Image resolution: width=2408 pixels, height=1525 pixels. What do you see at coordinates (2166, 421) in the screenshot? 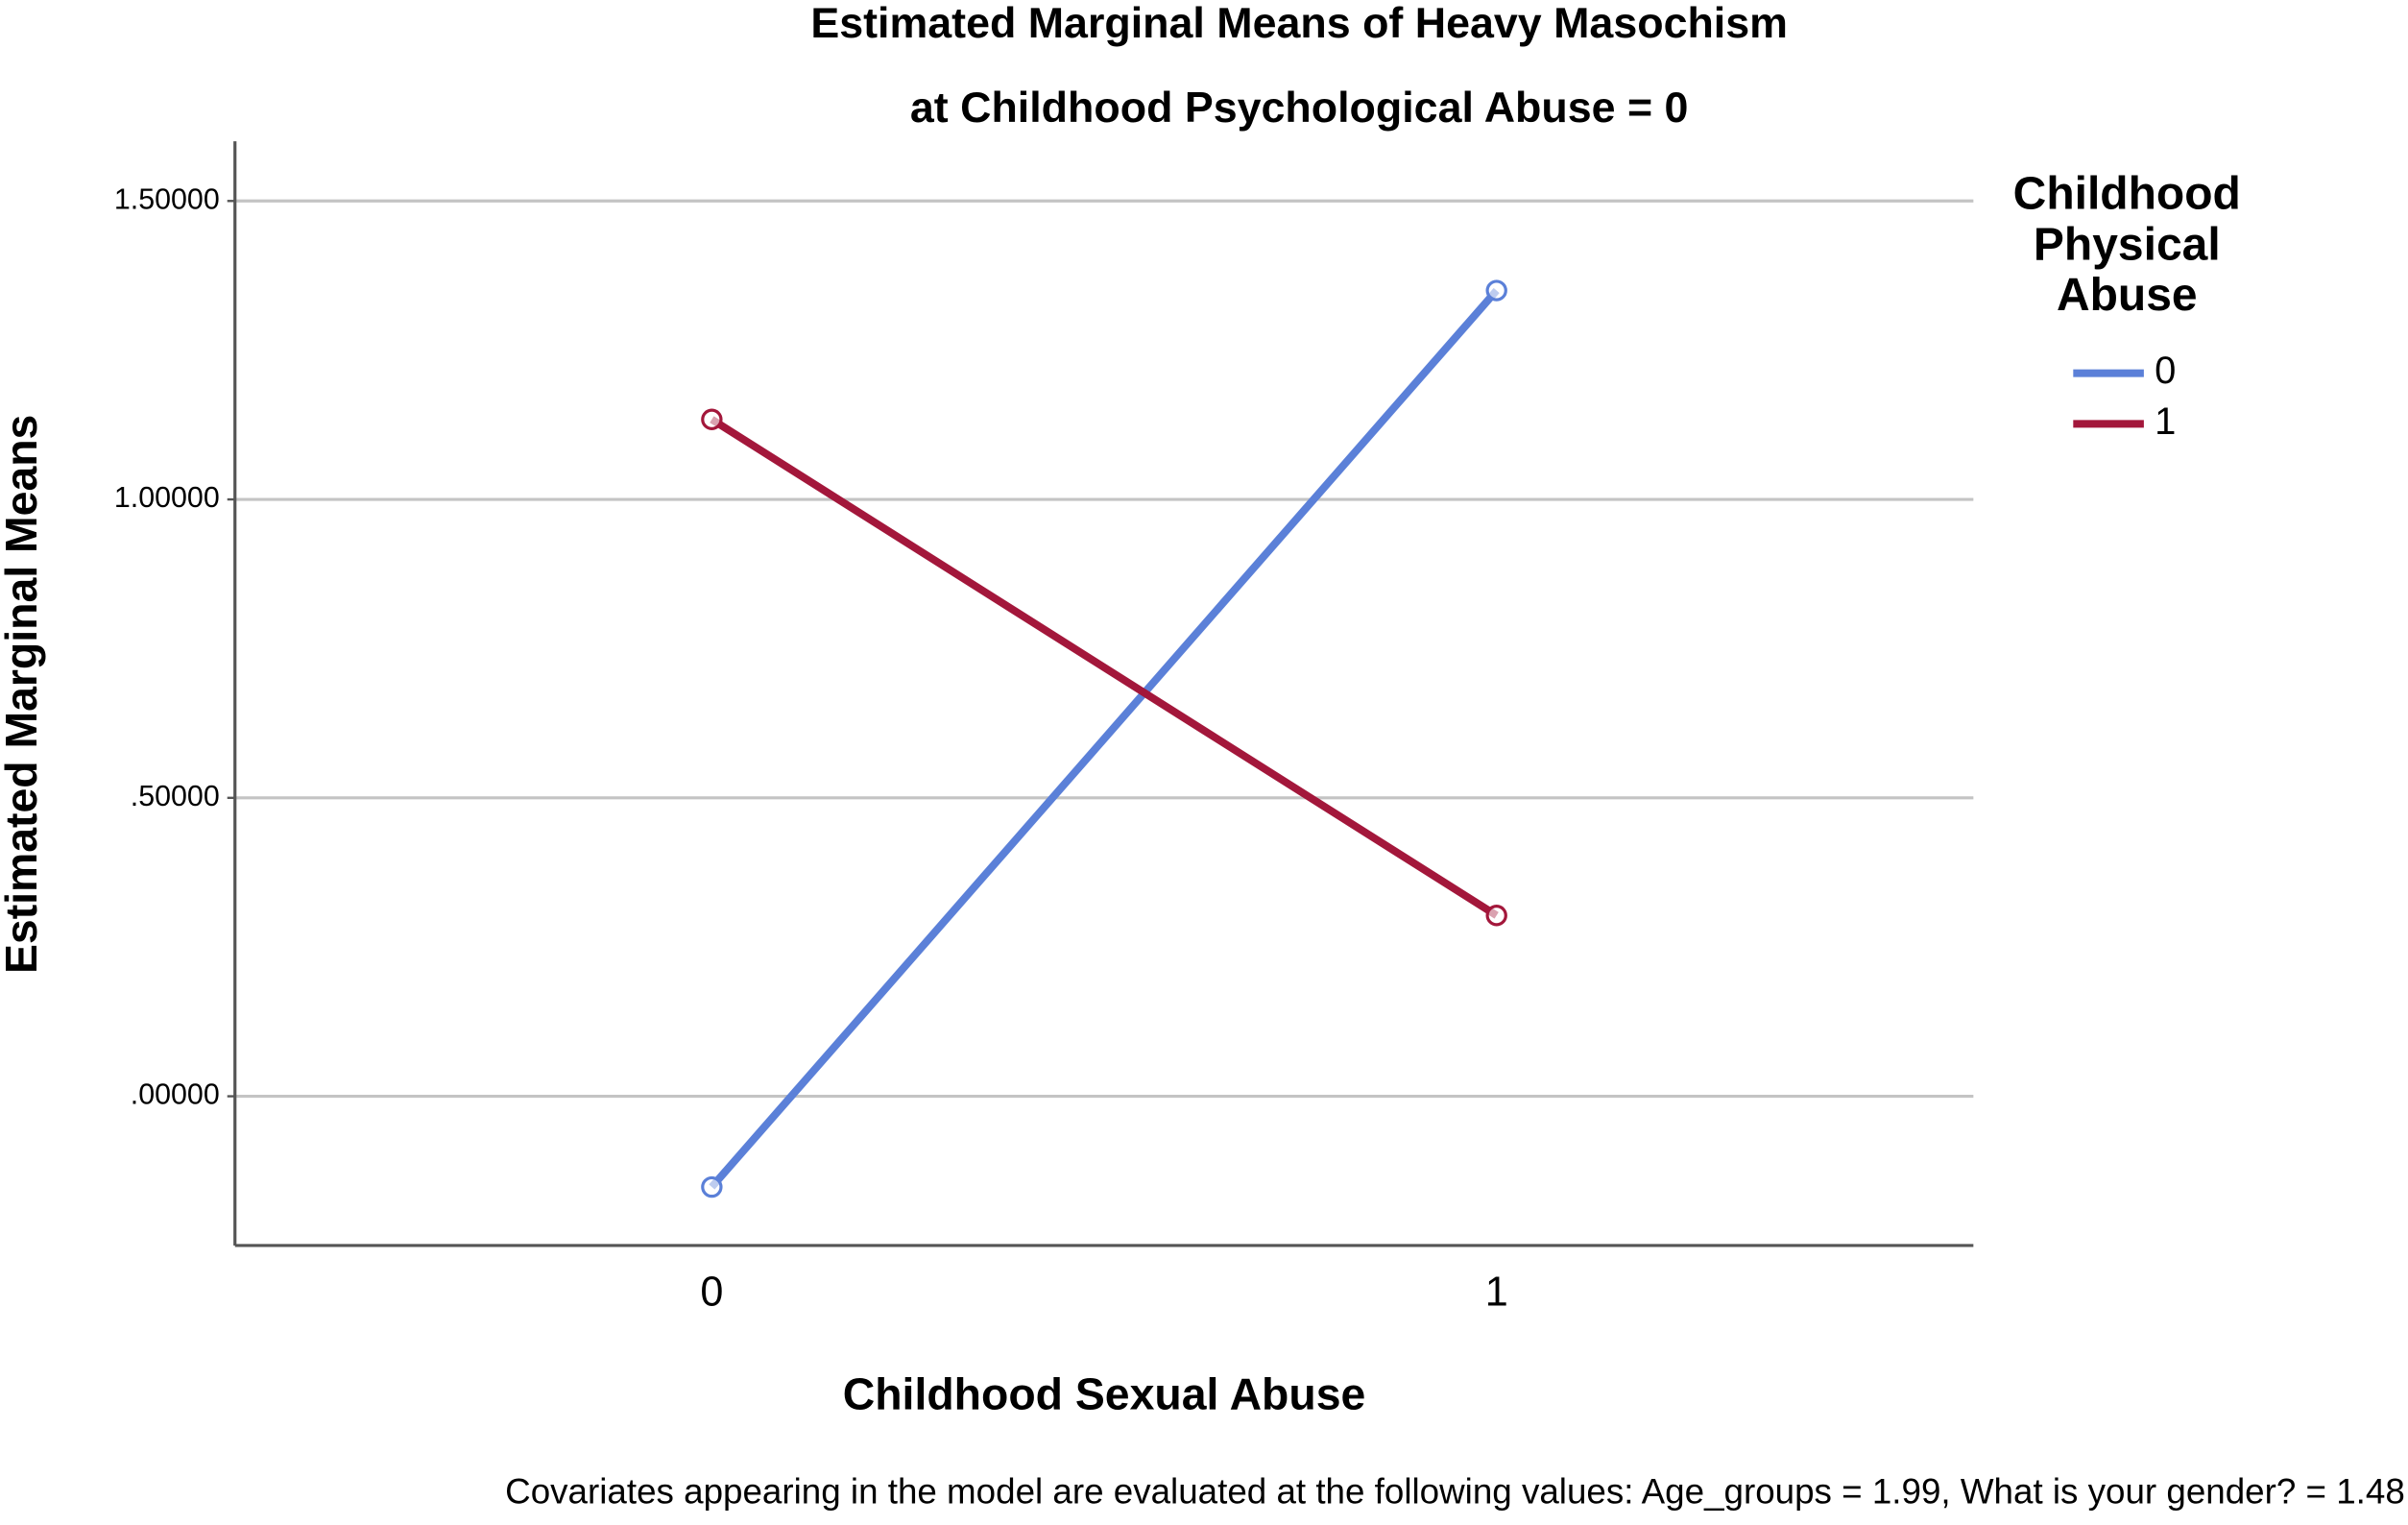
I see `legend-label: 1` at bounding box center [2166, 421].